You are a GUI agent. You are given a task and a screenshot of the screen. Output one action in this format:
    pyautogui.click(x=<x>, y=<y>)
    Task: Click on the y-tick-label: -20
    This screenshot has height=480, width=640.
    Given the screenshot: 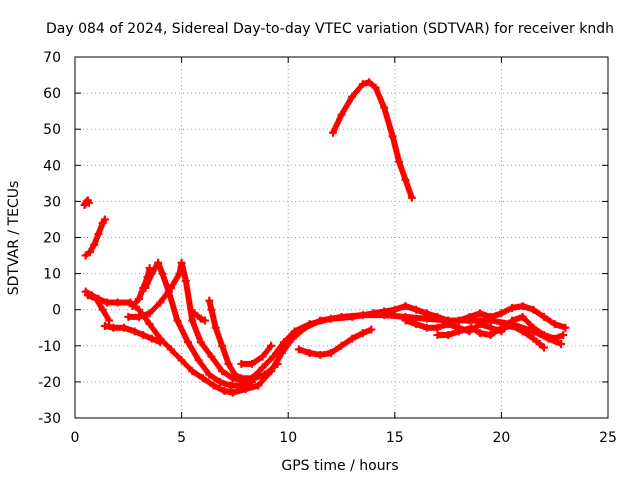 What is the action you would take?
    pyautogui.click(x=49, y=383)
    